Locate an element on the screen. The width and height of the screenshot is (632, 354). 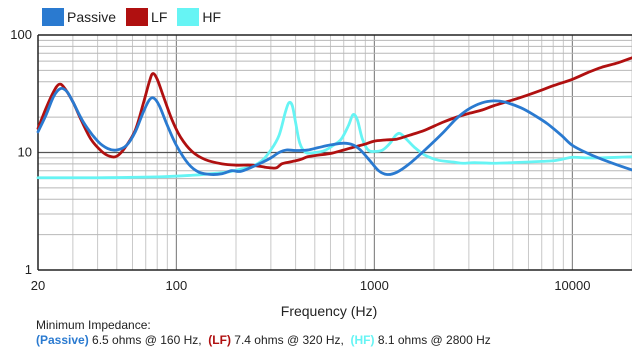
x-tick-label: 1000 is located at coordinates (374, 285).